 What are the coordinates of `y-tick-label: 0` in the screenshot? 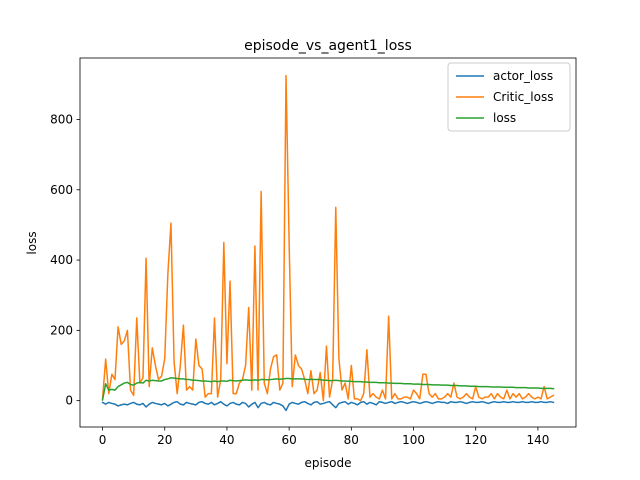 It's located at (69, 401).